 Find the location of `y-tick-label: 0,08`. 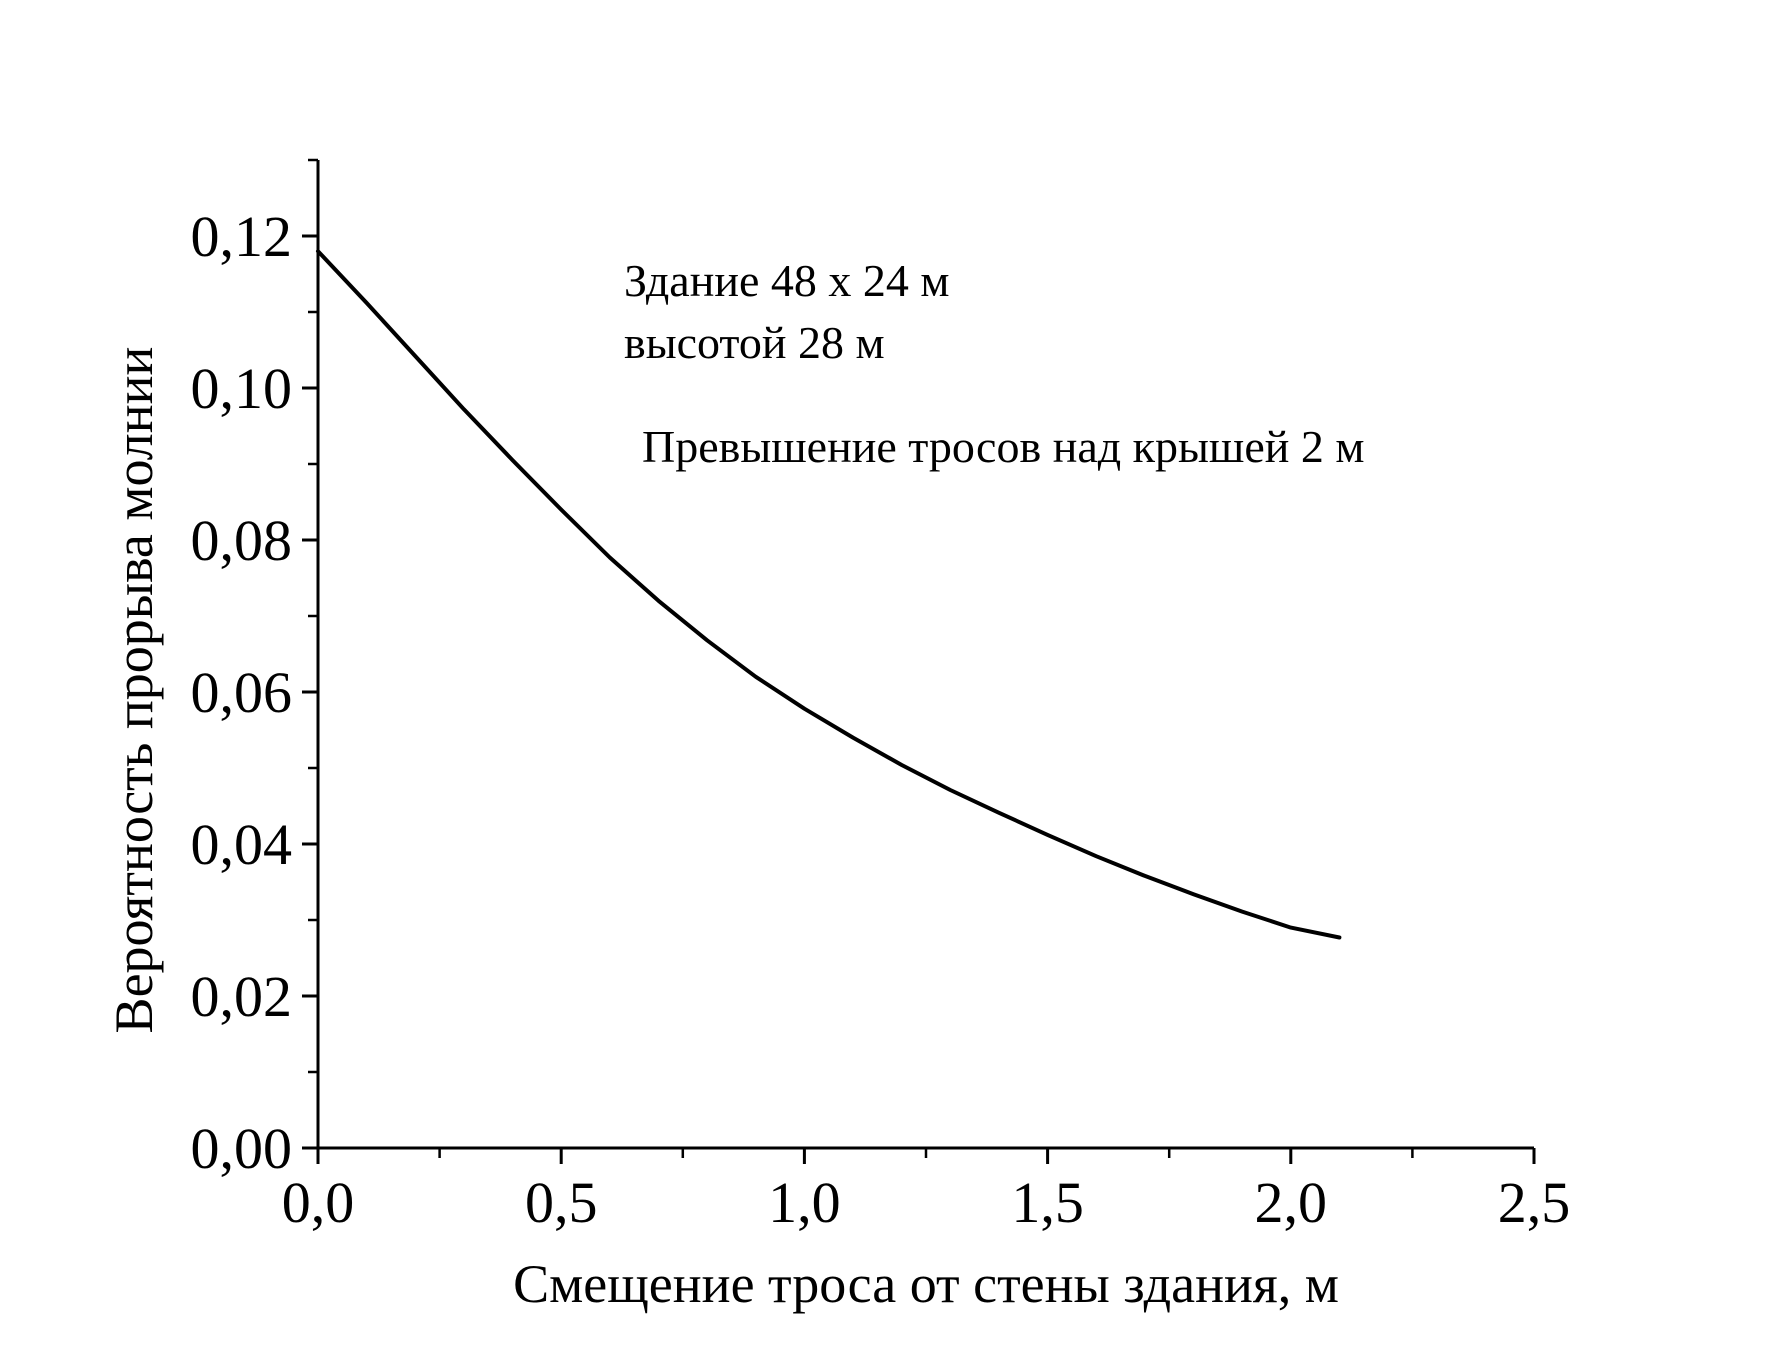

y-tick-label: 0,08 is located at coordinates (242, 540).